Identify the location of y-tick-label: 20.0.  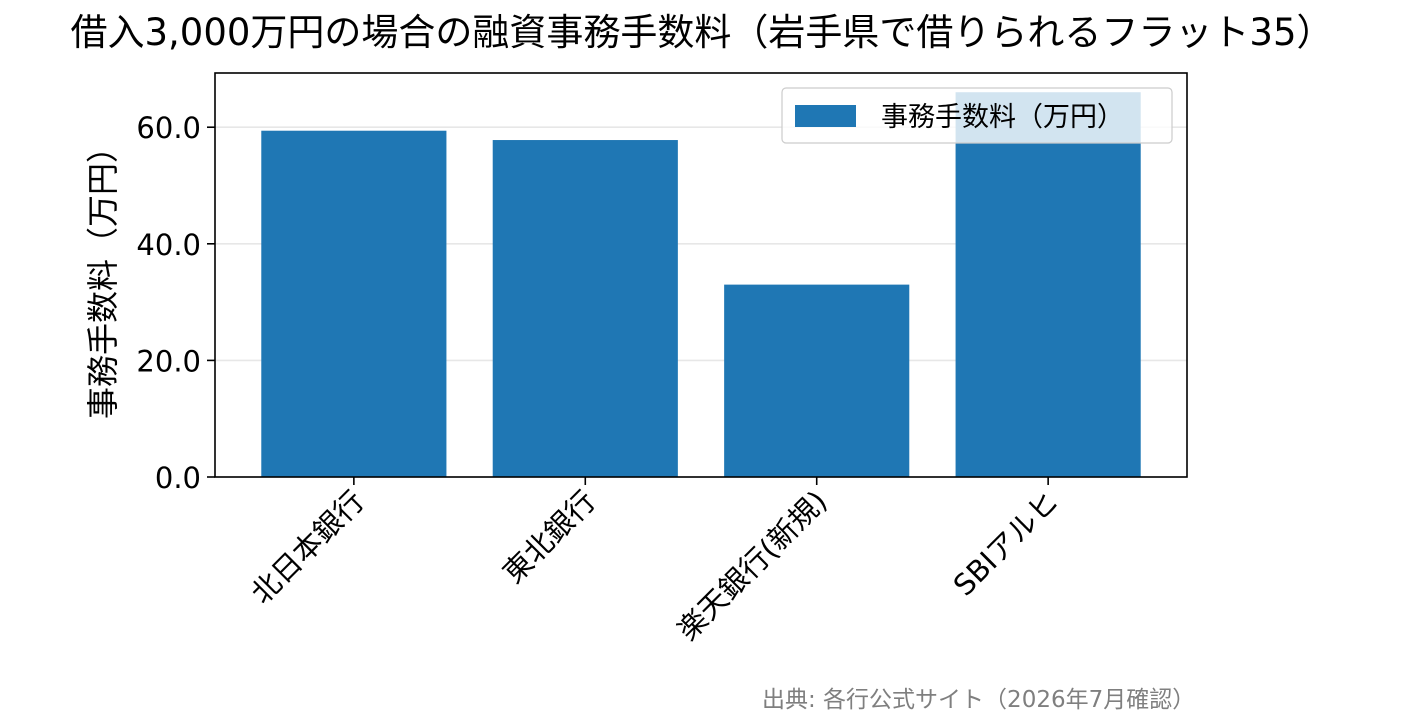
(168, 361).